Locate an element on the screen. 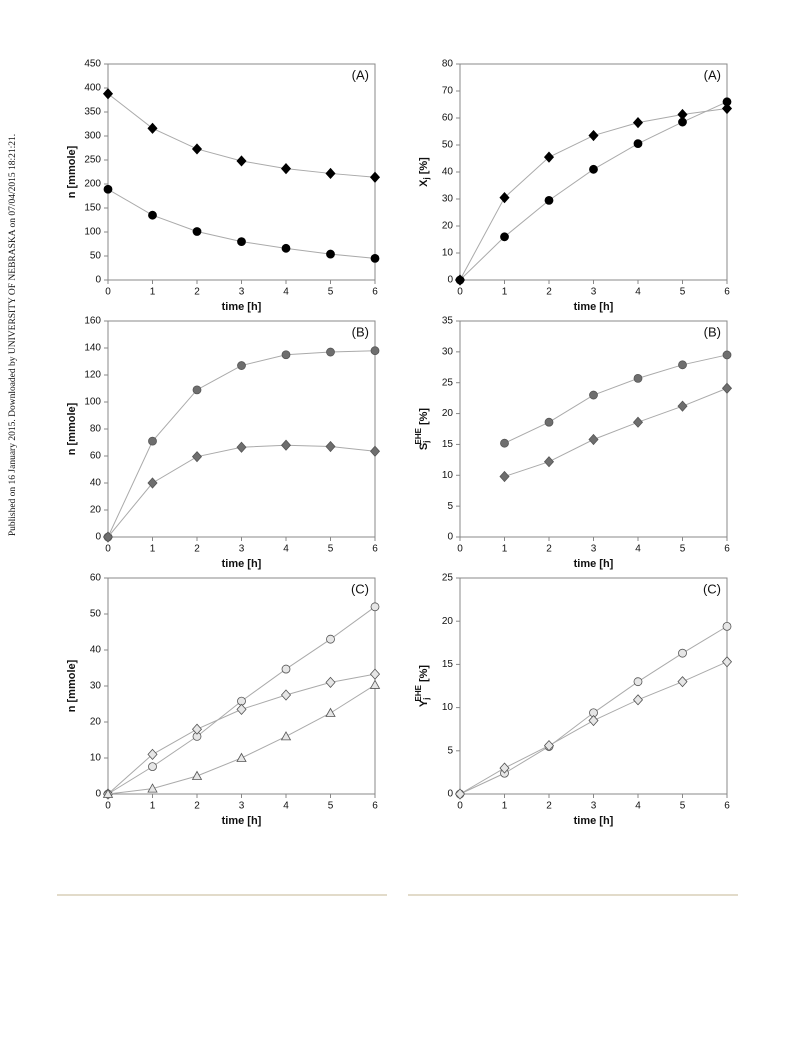 The width and height of the screenshot is (793, 1039). x-tick-label: 4 is located at coordinates (638, 292).